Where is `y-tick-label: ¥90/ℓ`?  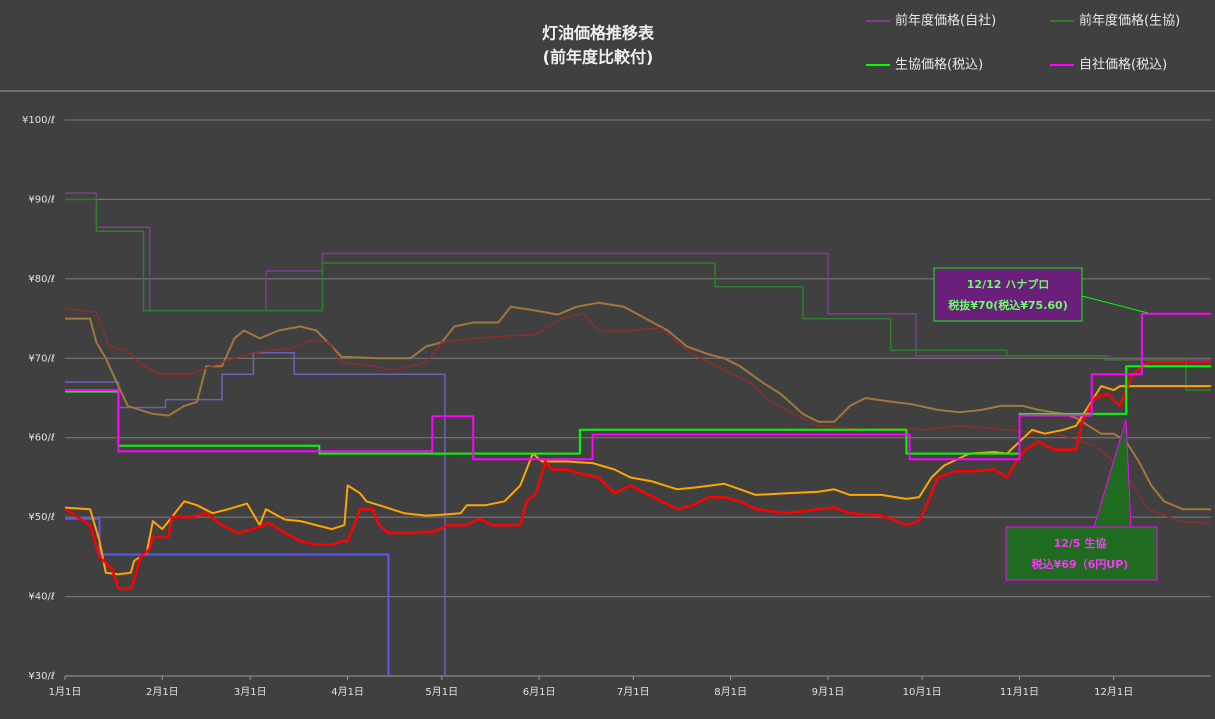 y-tick-label: ¥90/ℓ is located at coordinates (41, 199).